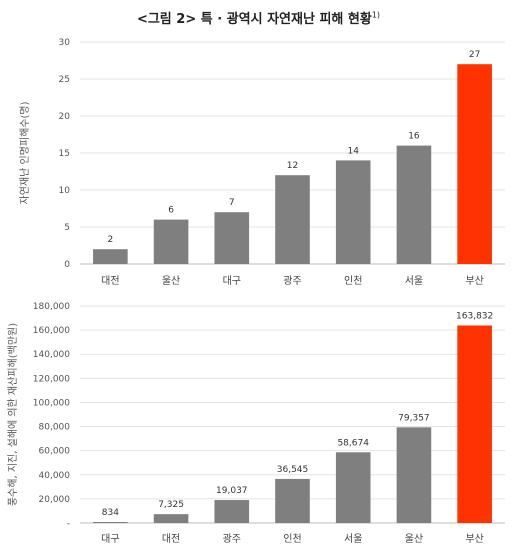 The width and height of the screenshot is (517, 556). What do you see at coordinates (353, 443) in the screenshot?
I see `data-label: 58,674` at bounding box center [353, 443].